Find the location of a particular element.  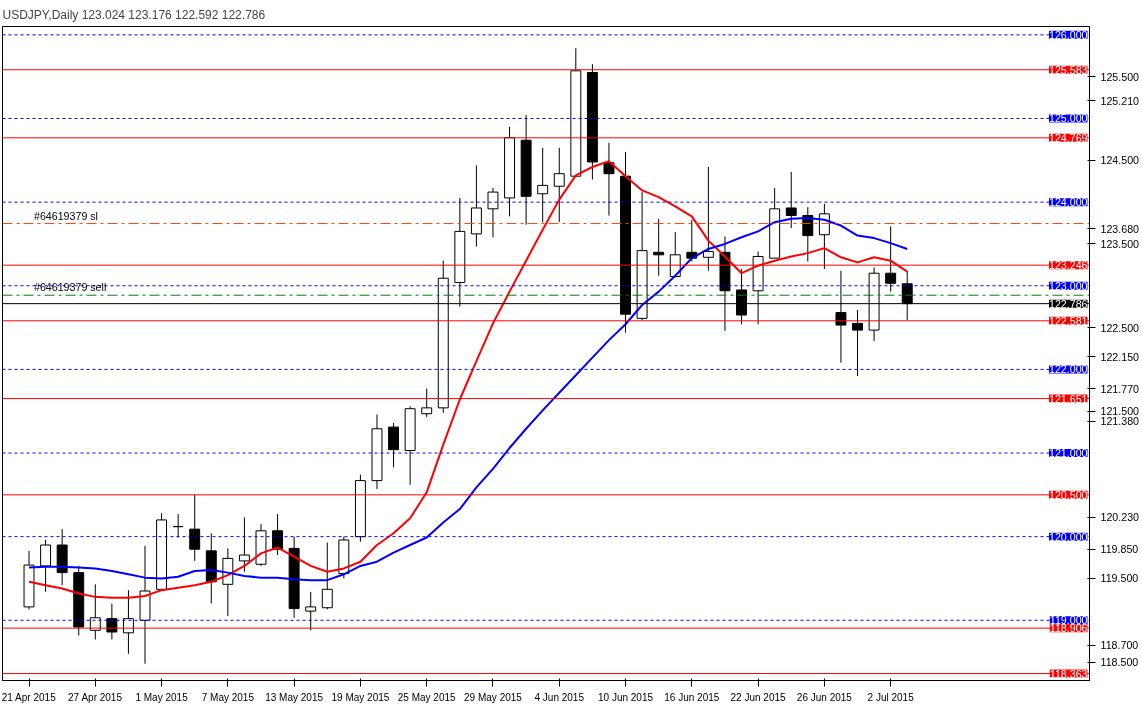

ref-line-label: 121.651 is located at coordinates (1068, 398).